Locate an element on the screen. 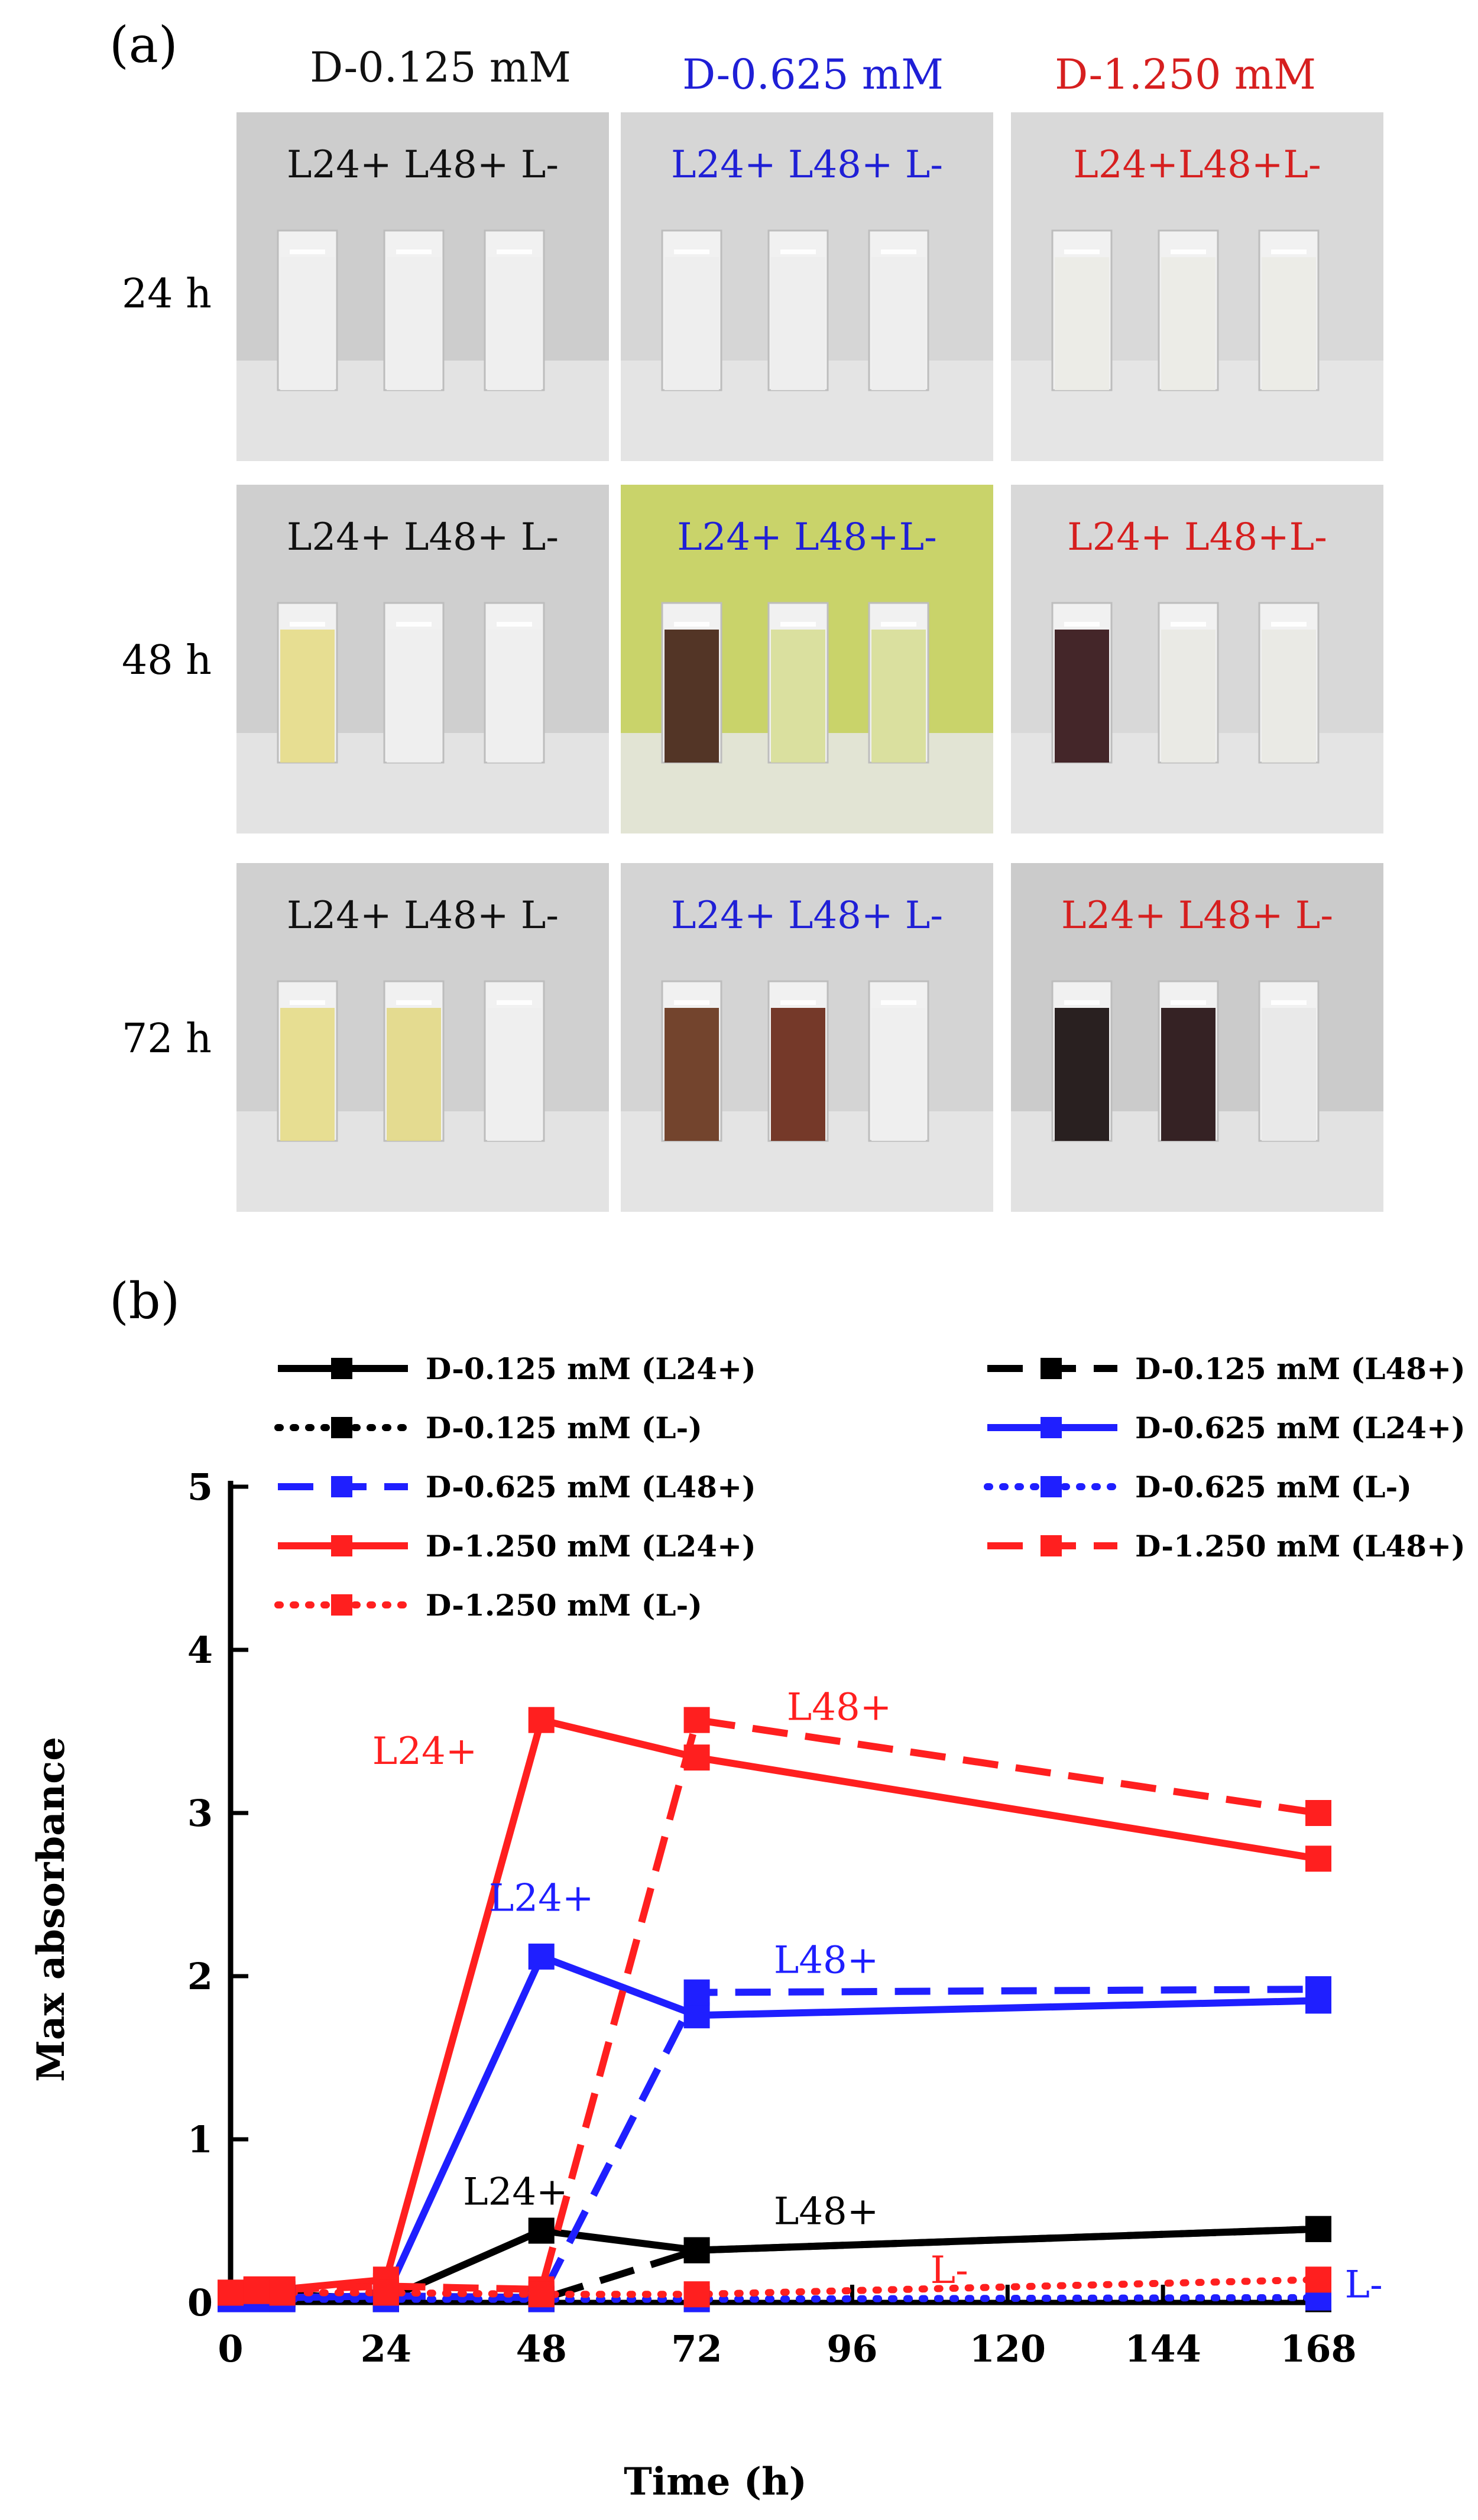  legend-entry: D-0.125 mM (L-) is located at coordinates (564, 1427).